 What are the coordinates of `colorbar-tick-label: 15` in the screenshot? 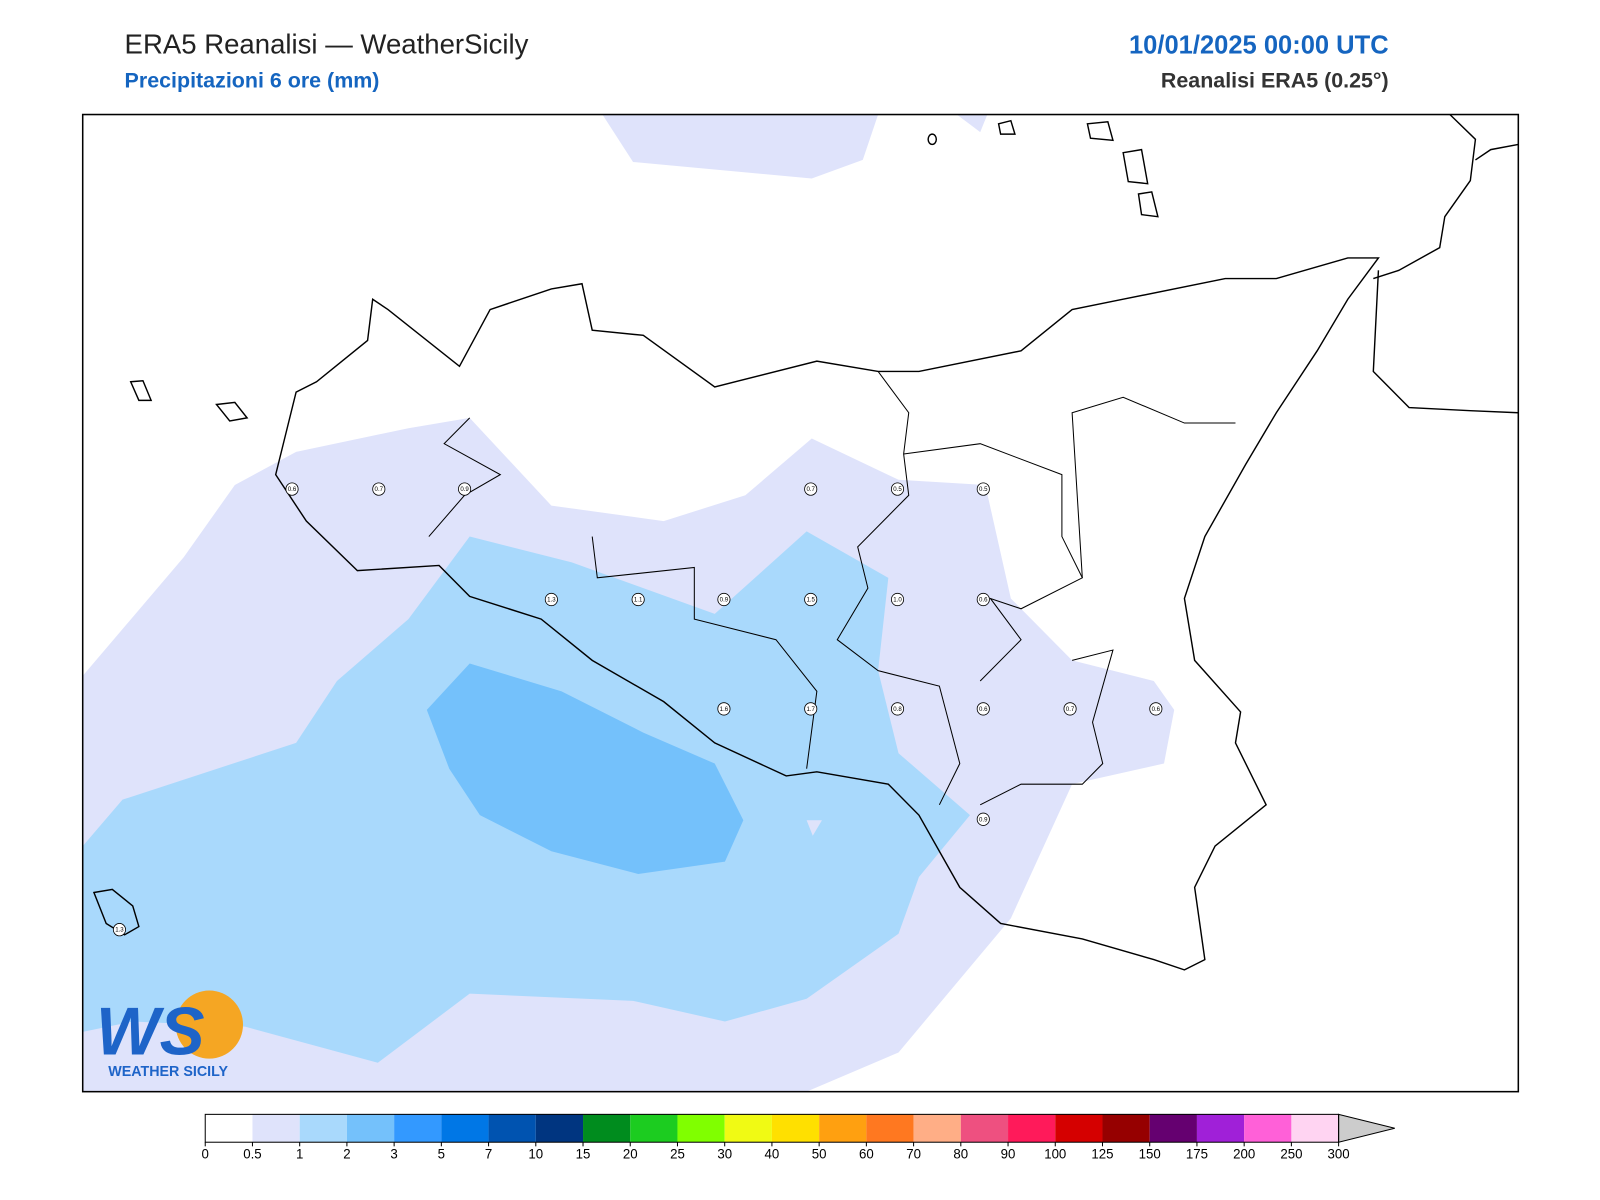 It's located at (583, 1154).